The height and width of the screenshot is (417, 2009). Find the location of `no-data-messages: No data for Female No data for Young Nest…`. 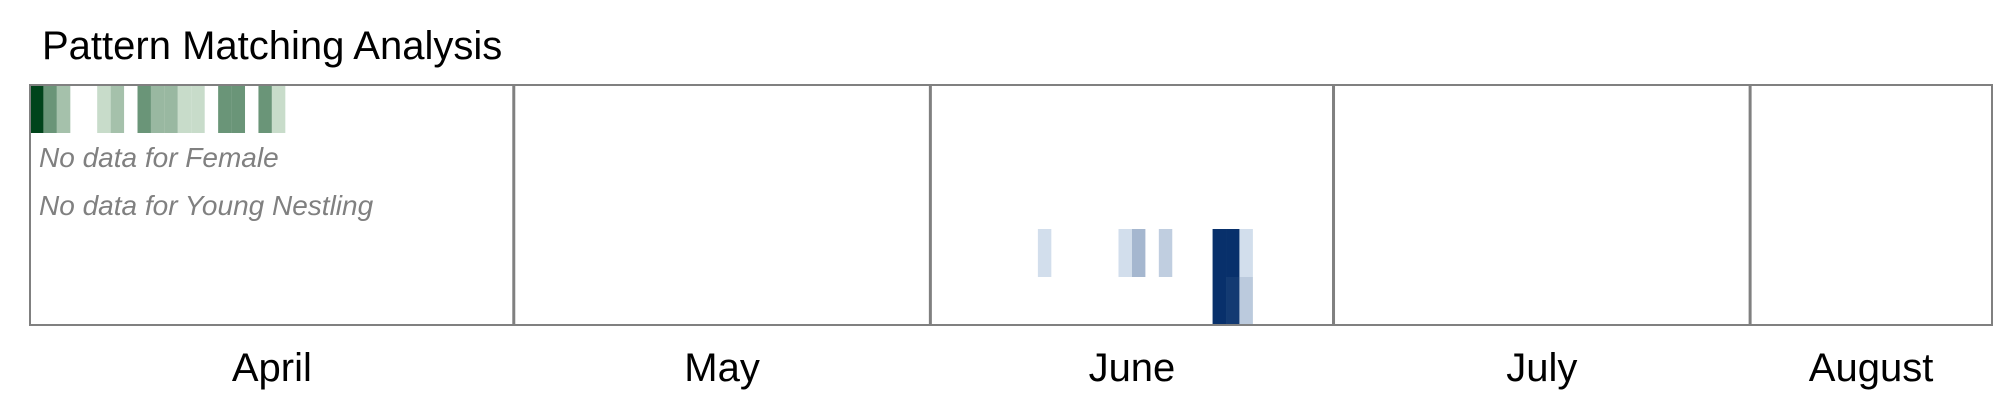

no-data-messages: No data for Female No data for Young Nest… is located at coordinates (206, 181).